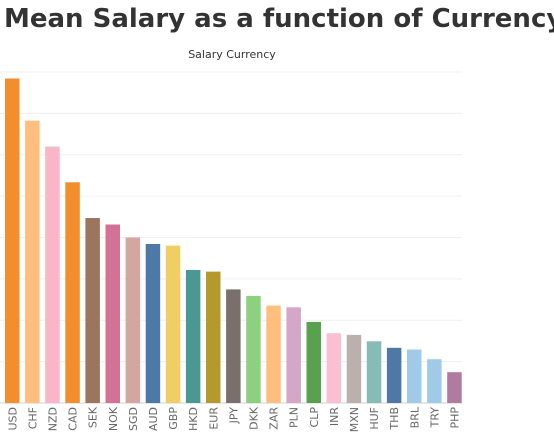  What do you see at coordinates (455, 418) in the screenshot?
I see `x-tick-php: PHP` at bounding box center [455, 418].